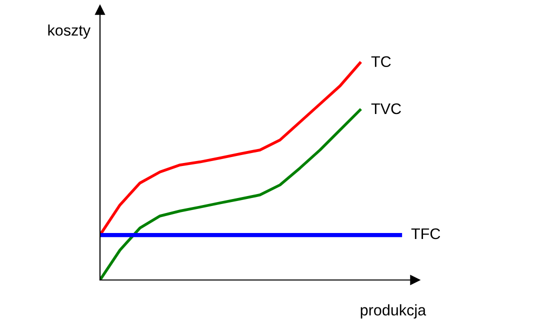 This screenshot has height=326, width=543. What do you see at coordinates (393, 311) in the screenshot?
I see `x-axis-title: produkcja` at bounding box center [393, 311].